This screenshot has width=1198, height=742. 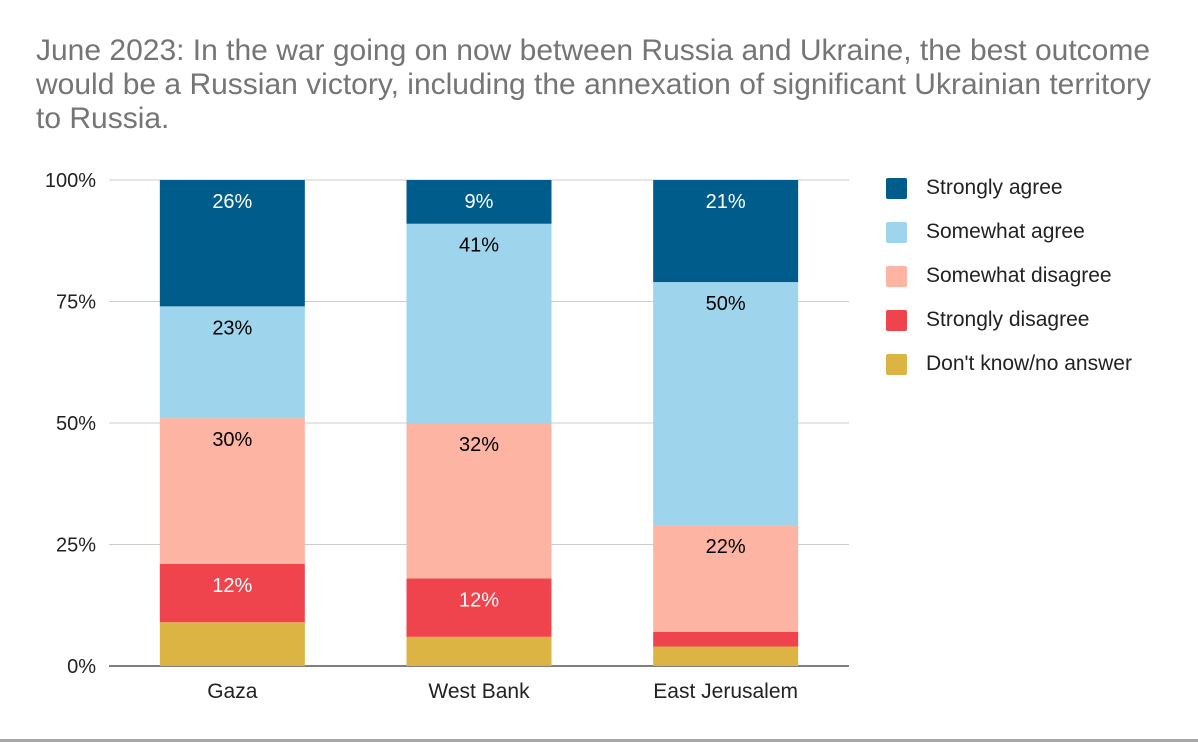 I want to click on legend-item: Strongly agree, so click(x=1009, y=188).